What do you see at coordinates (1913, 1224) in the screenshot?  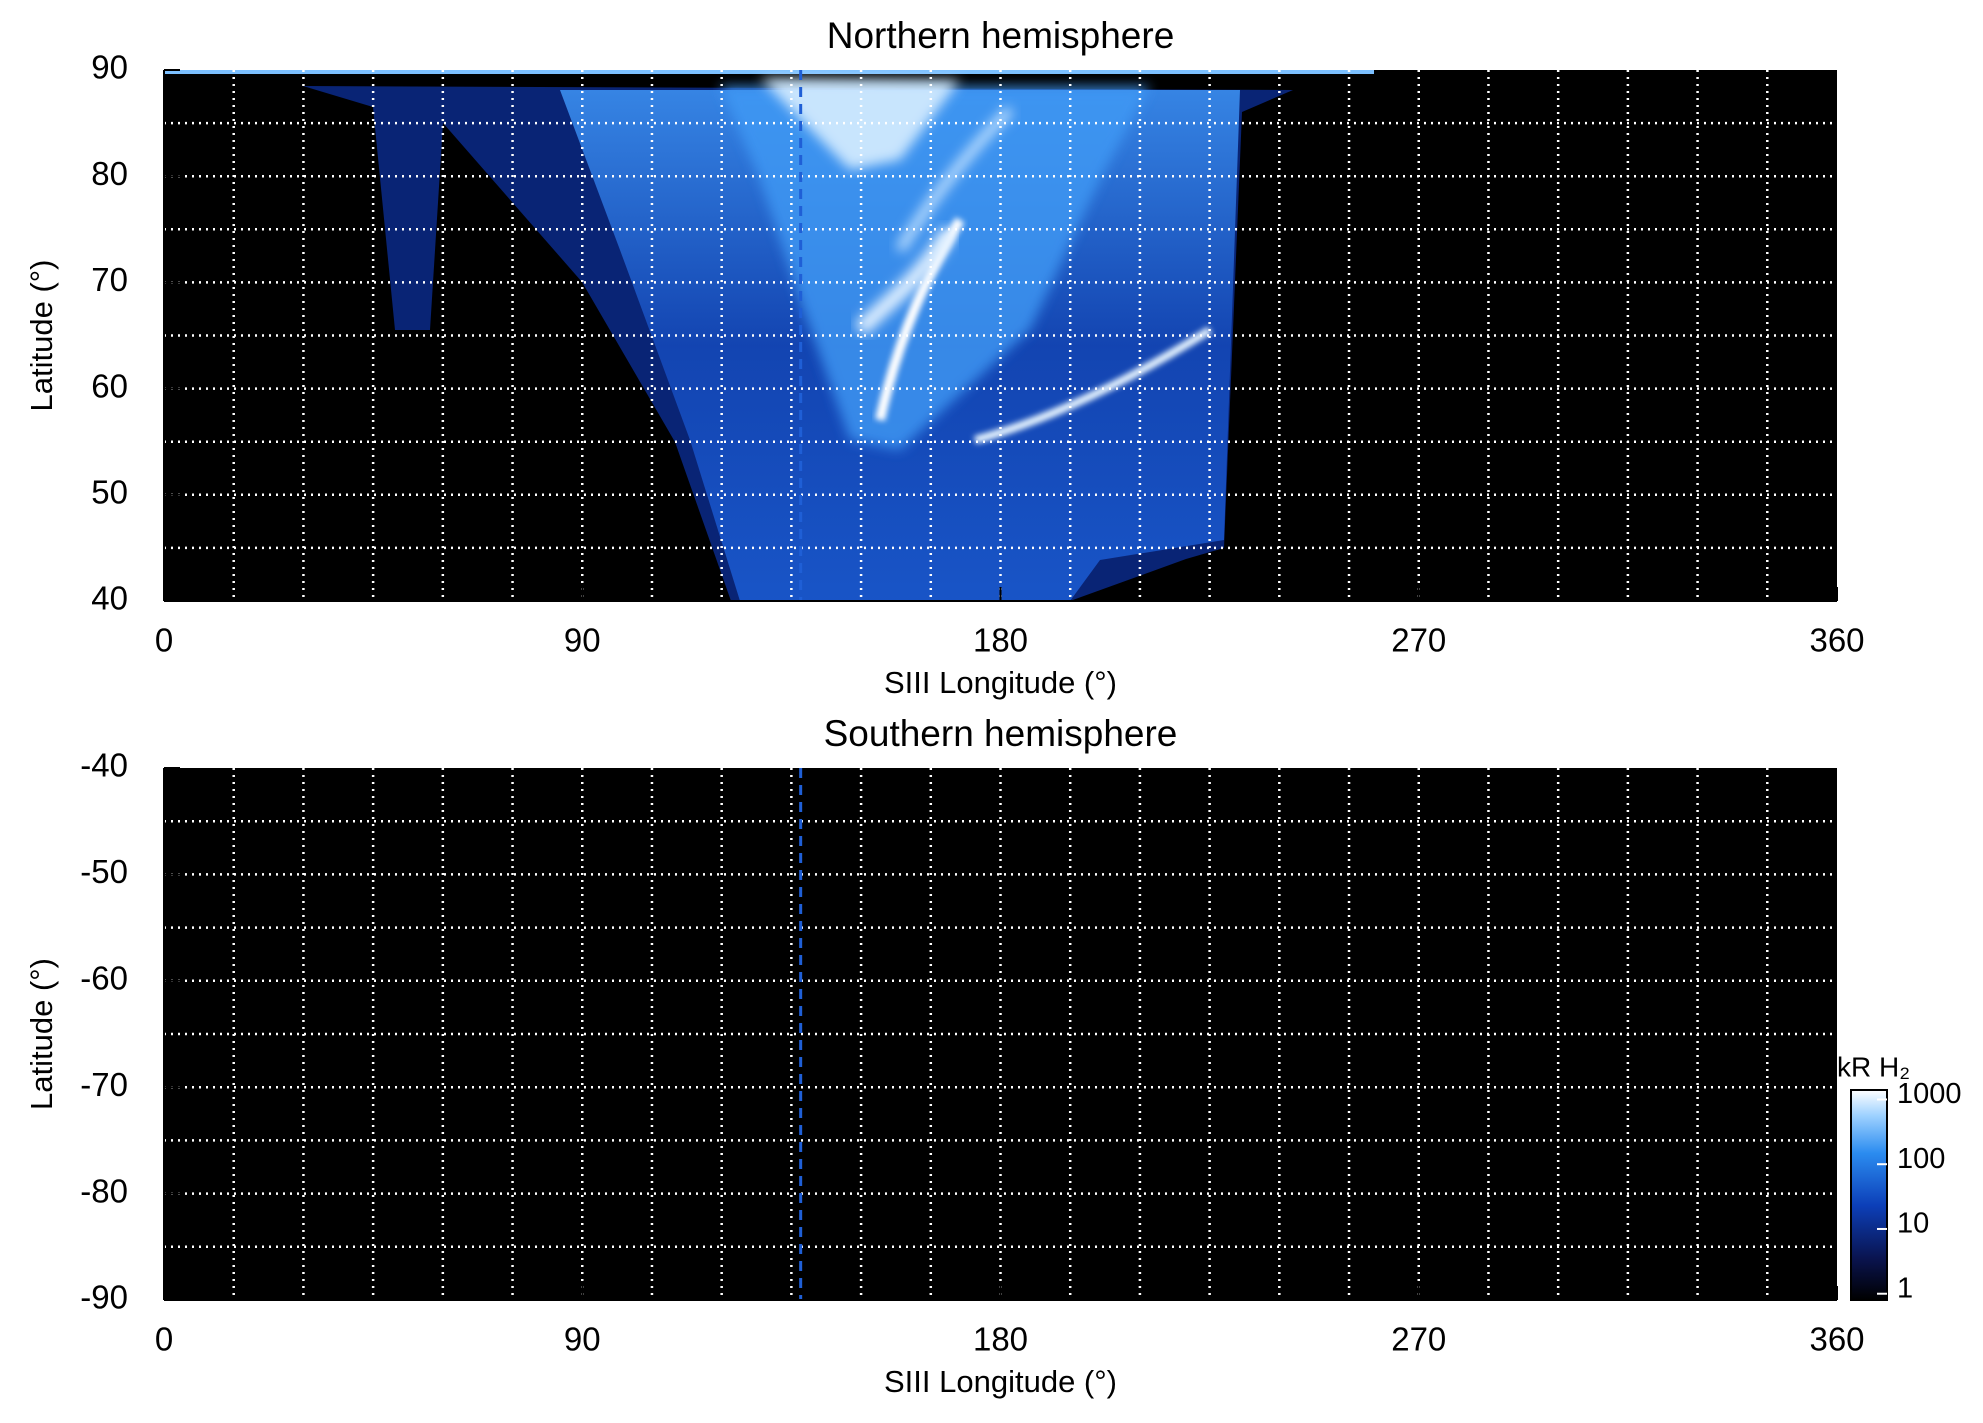 I see `colorbar-tick-label: 10` at bounding box center [1913, 1224].